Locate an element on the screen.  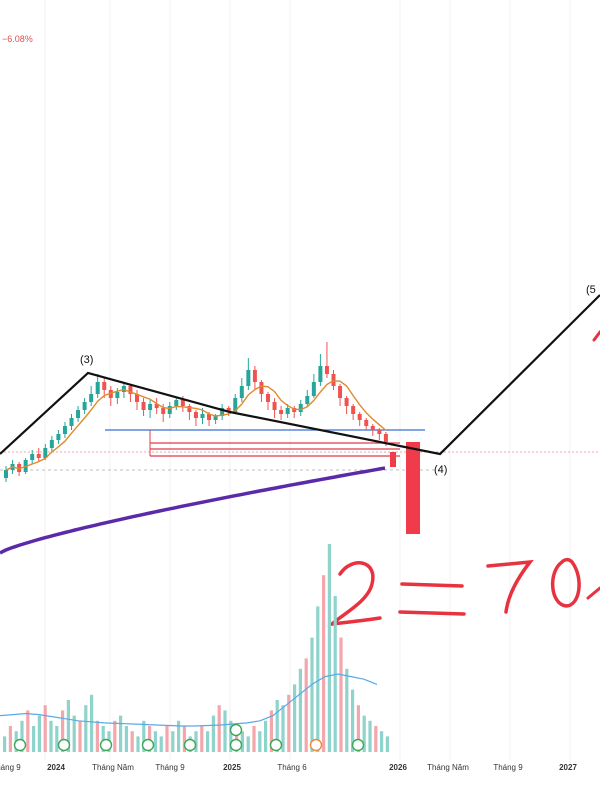
handwritten-equals-bottom is located at coordinates (432, 613).